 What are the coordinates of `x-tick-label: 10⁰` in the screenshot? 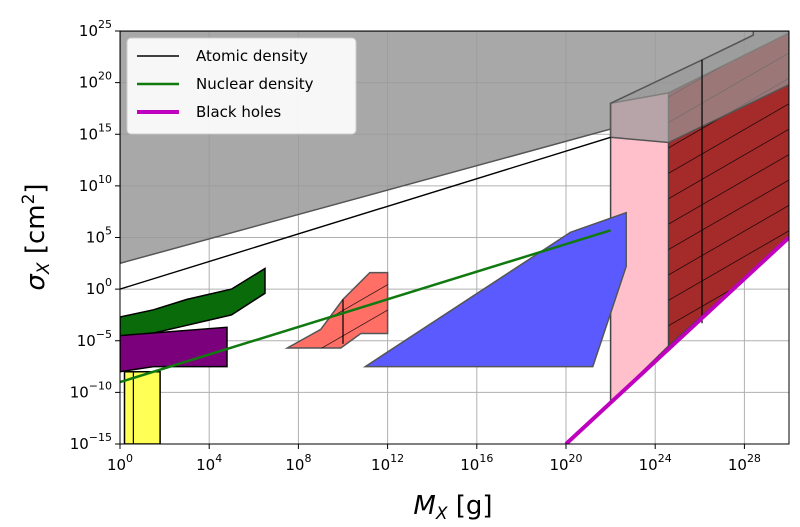 It's located at (120, 463).